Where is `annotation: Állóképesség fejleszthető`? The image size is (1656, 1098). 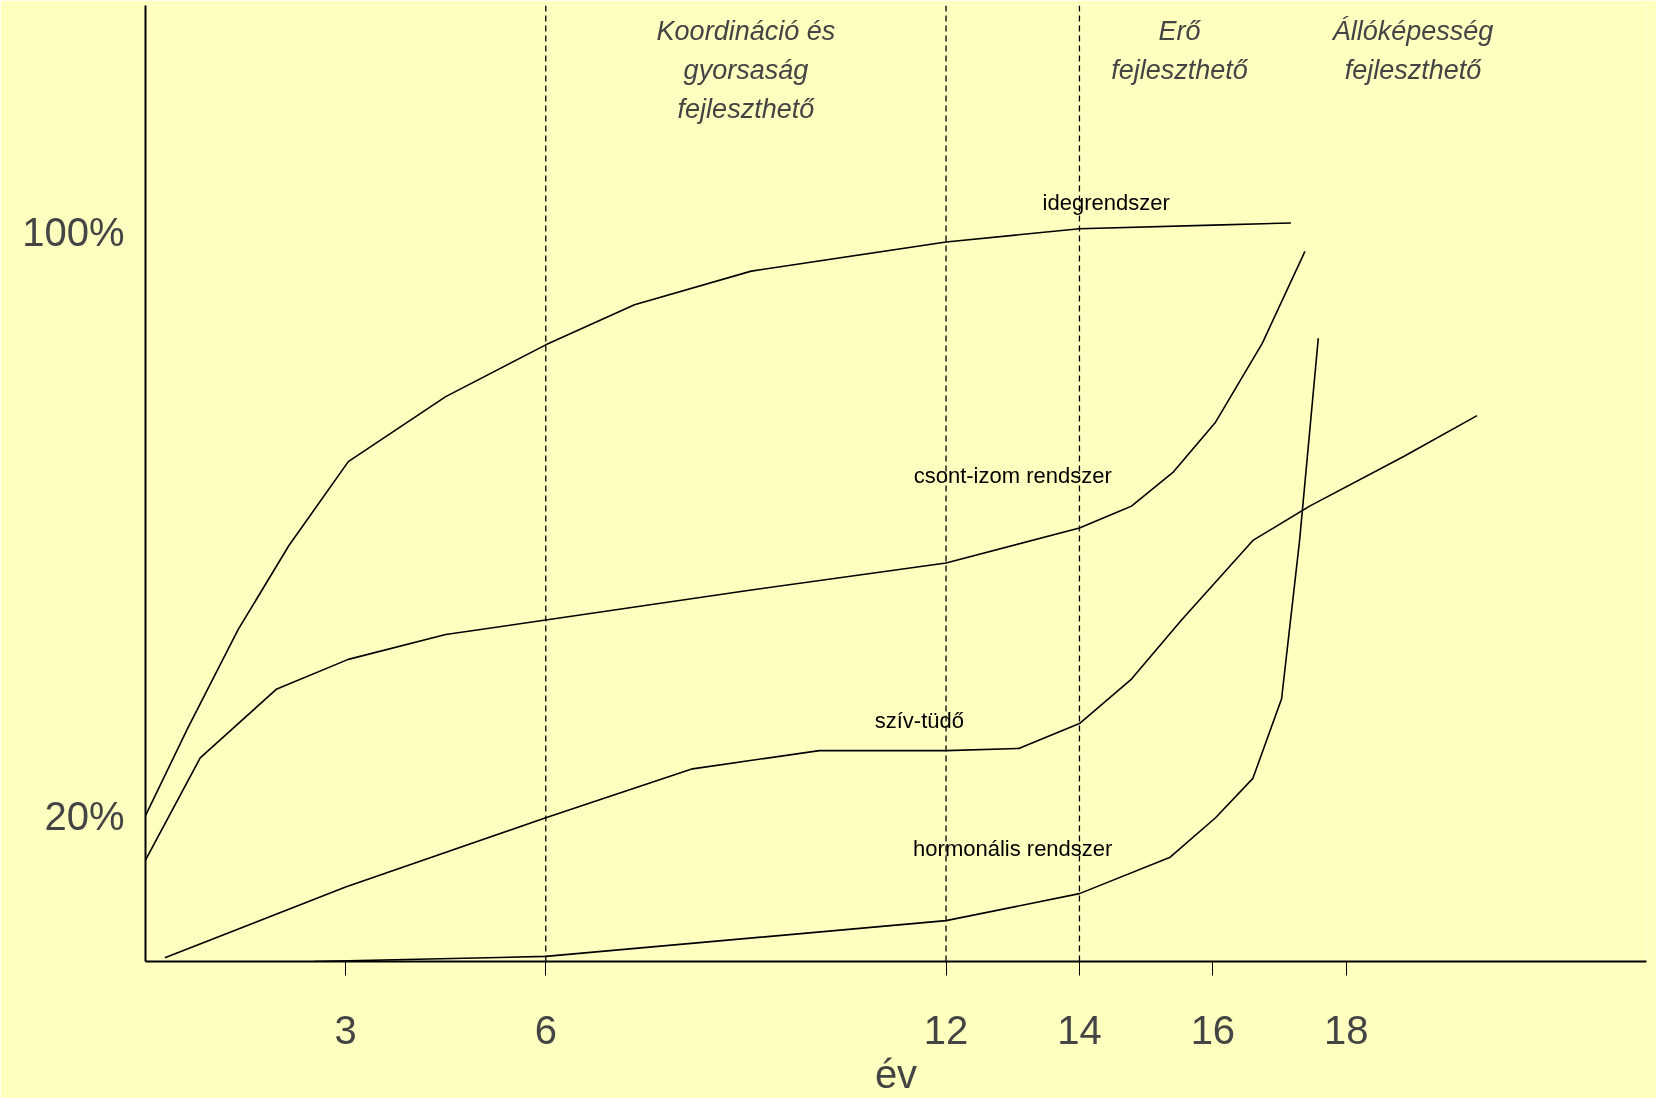 annotation: Állóképesség fejleszthető is located at coordinates (1412, 51).